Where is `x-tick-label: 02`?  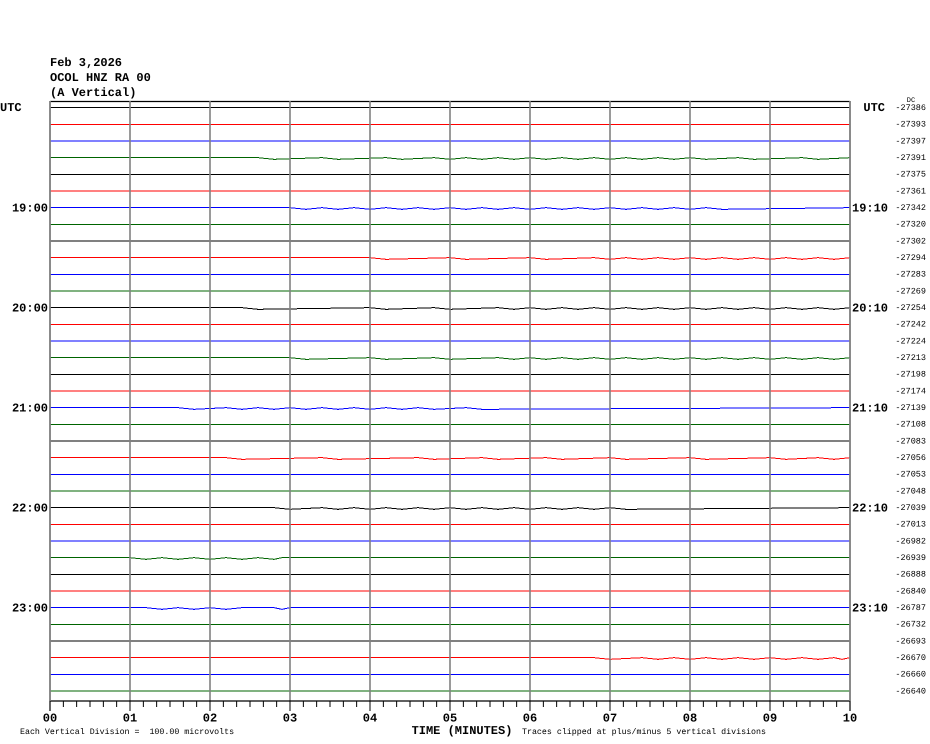 x-tick-label: 02 is located at coordinates (210, 719).